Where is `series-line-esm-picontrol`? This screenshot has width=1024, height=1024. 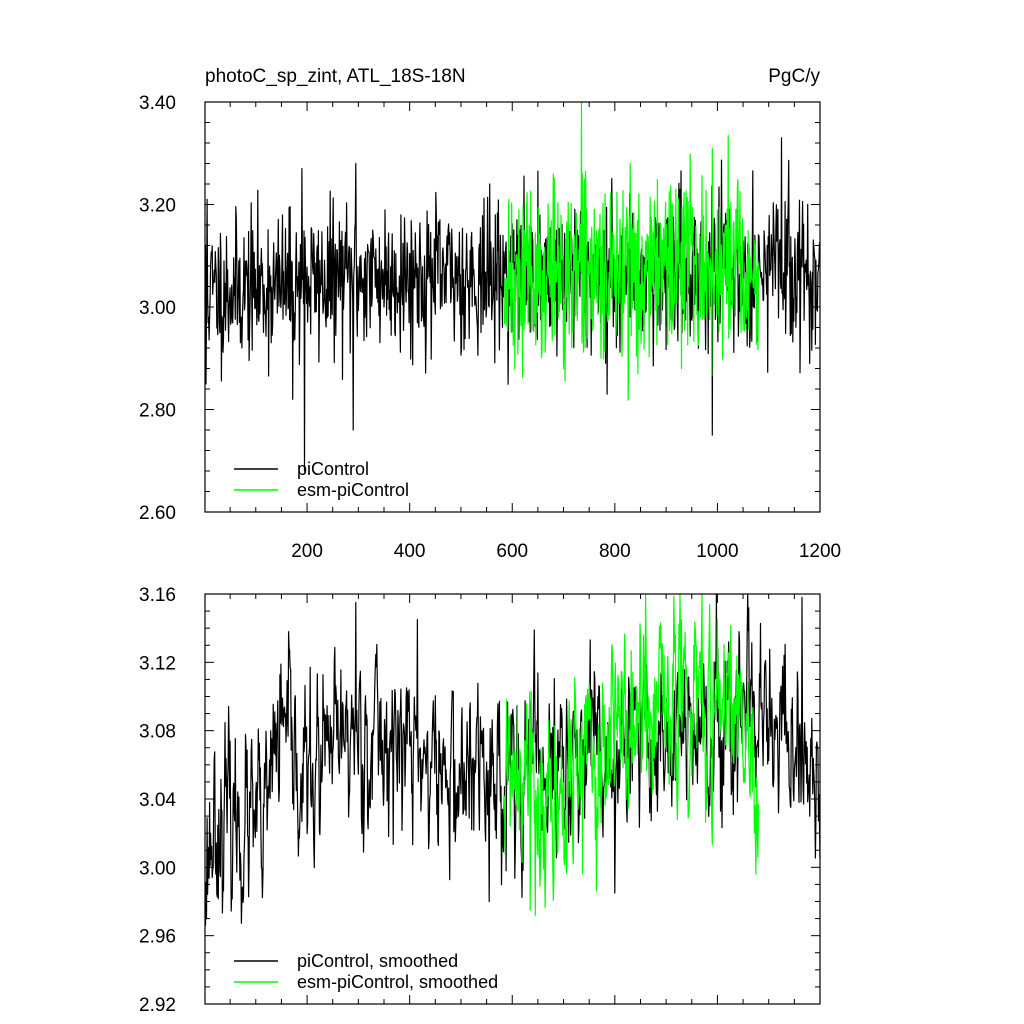 series-line-esm-picontrol is located at coordinates (631, 251).